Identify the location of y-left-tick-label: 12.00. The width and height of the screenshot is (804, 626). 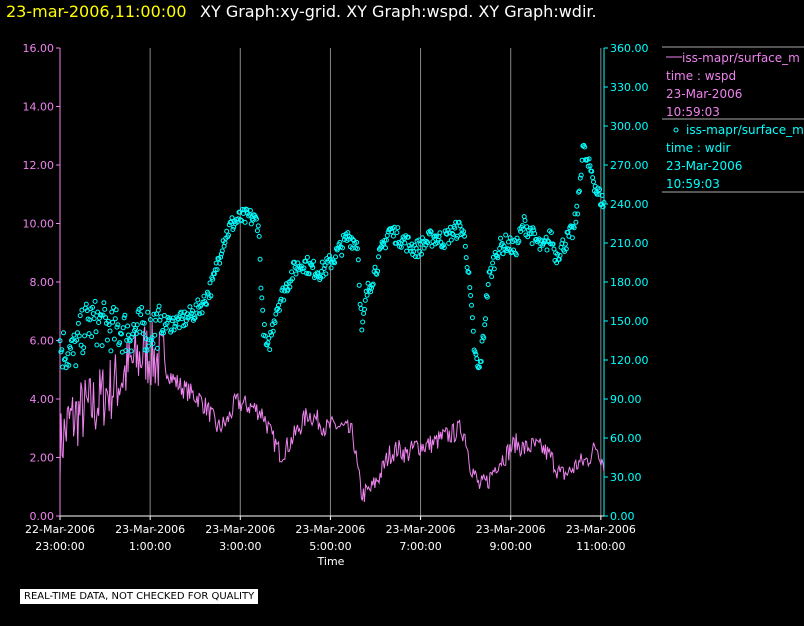
(39, 165).